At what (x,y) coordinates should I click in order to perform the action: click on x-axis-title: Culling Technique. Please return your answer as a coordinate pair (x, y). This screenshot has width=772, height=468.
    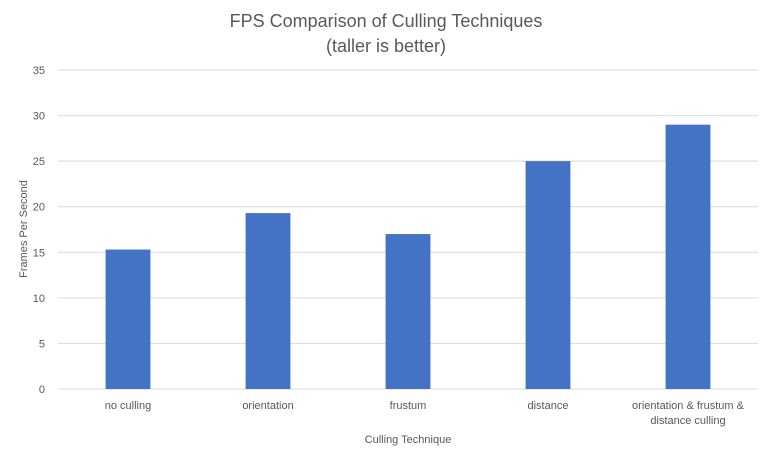
    Looking at the image, I should click on (408, 440).